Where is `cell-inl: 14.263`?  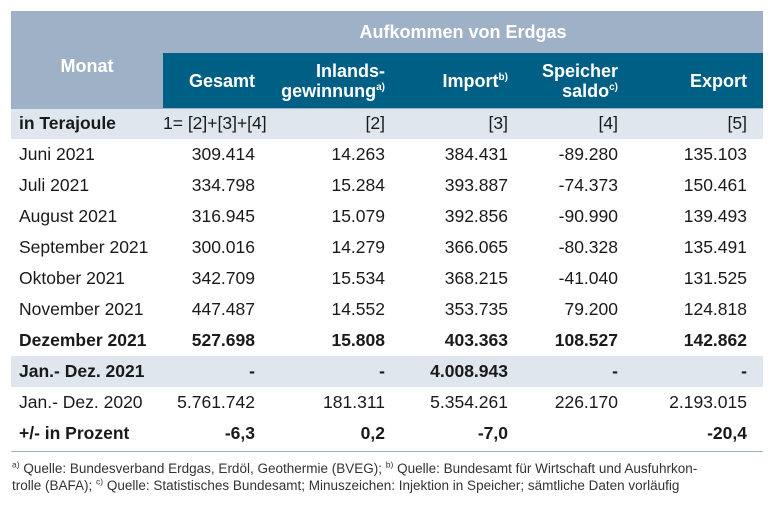
cell-inl: 14.263 is located at coordinates (358, 154).